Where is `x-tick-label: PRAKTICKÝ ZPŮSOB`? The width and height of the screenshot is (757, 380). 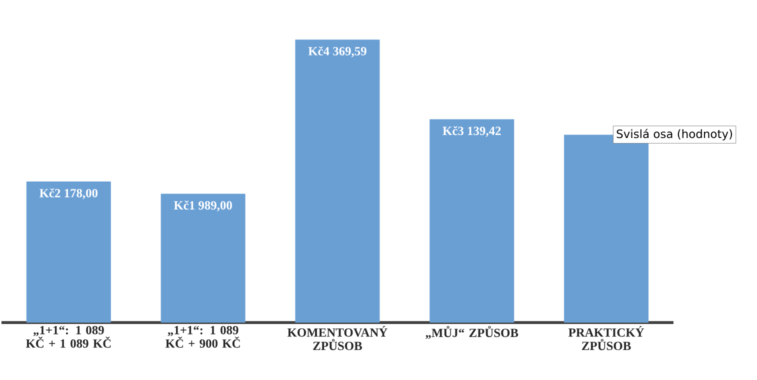 x-tick-label: PRAKTICKÝ ZPŮSOB is located at coordinates (606, 338).